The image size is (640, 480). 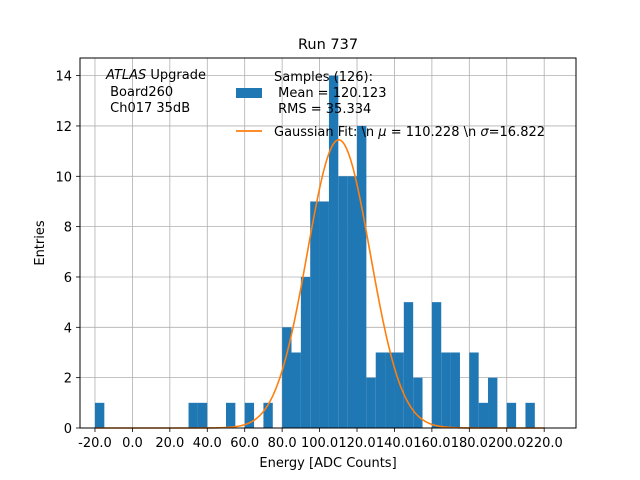 What do you see at coordinates (68, 328) in the screenshot?
I see `y-tick-label: 4` at bounding box center [68, 328].